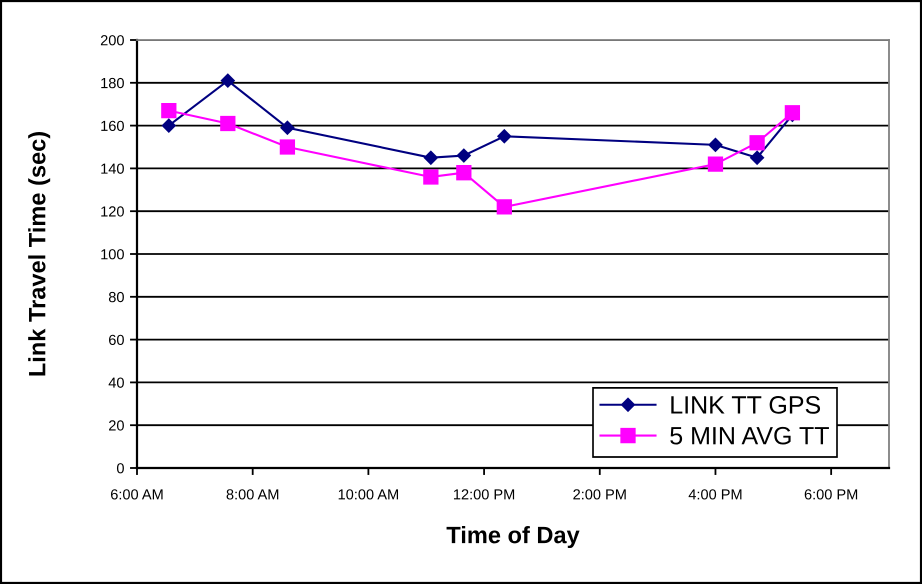 Image resolution: width=922 pixels, height=584 pixels. Describe the element at coordinates (136, 494) in the screenshot. I see `x-tick-label: 6:00 AM` at that location.